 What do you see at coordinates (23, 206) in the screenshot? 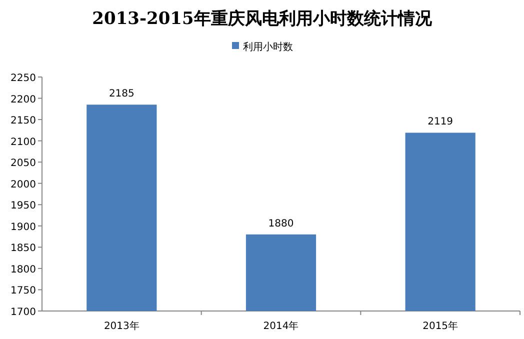
I see `y-tick-label: 1950` at bounding box center [23, 206].